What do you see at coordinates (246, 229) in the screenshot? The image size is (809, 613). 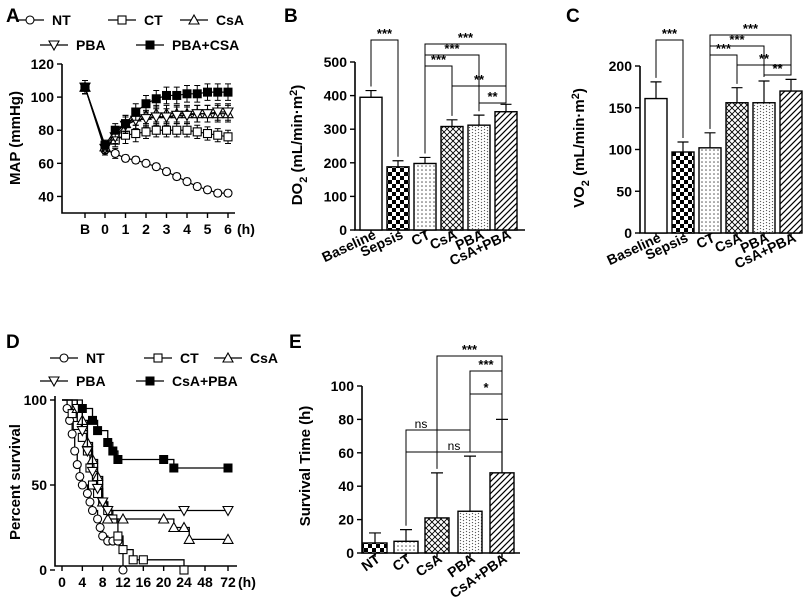 I see `x-unit: (h)` at bounding box center [246, 229].